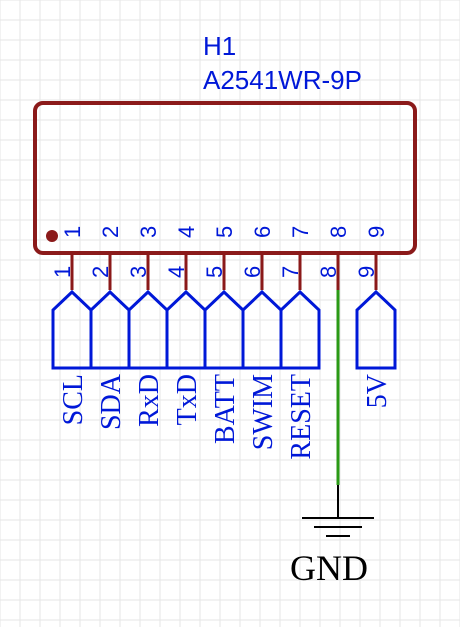 Image resolution: width=460 pixels, height=627 pixels. Describe the element at coordinates (262, 232) in the screenshot. I see `pin-6-number-inner: 6` at that location.